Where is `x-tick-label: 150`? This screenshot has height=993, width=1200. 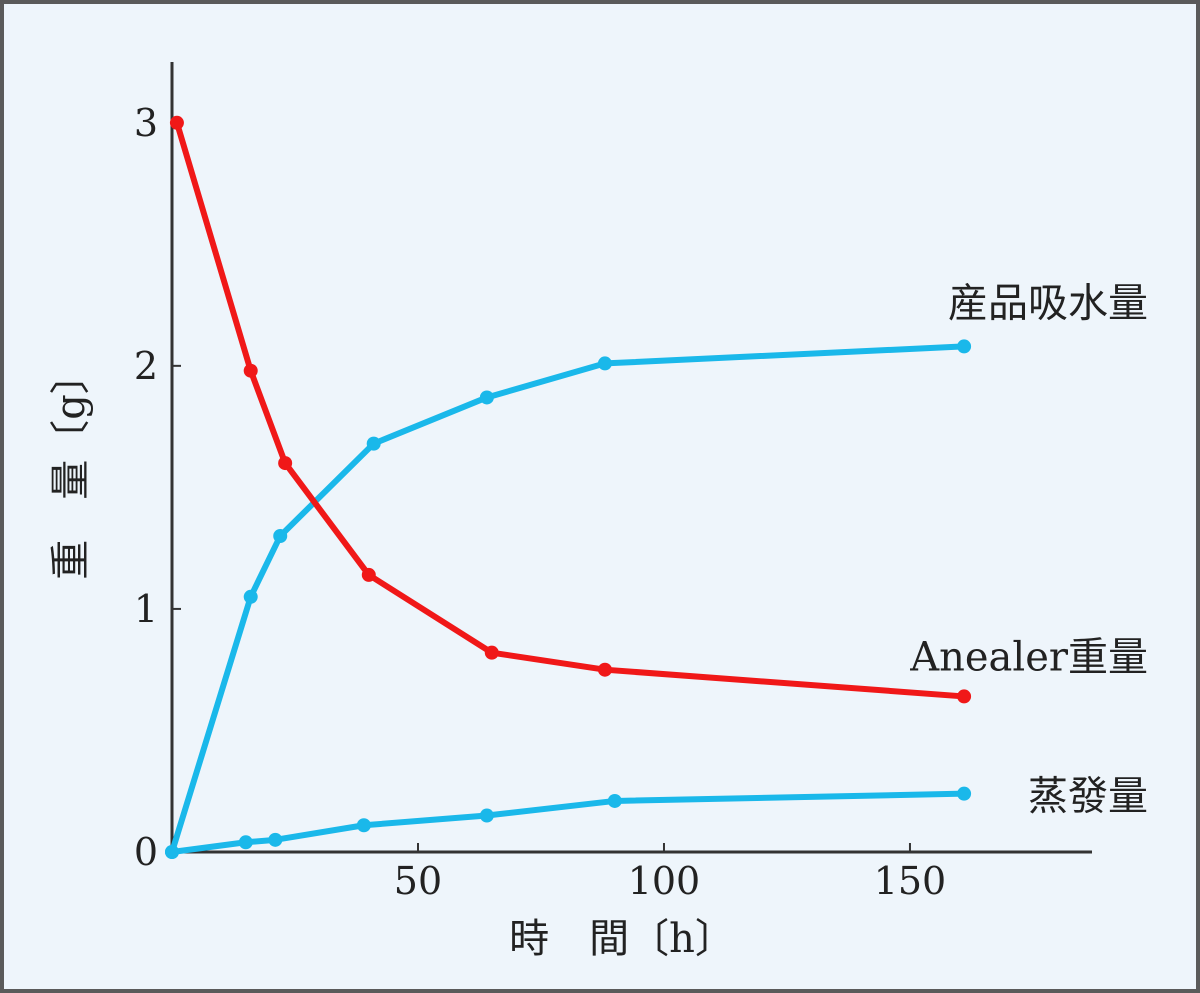
x-tick-label: 150 is located at coordinates (910, 881).